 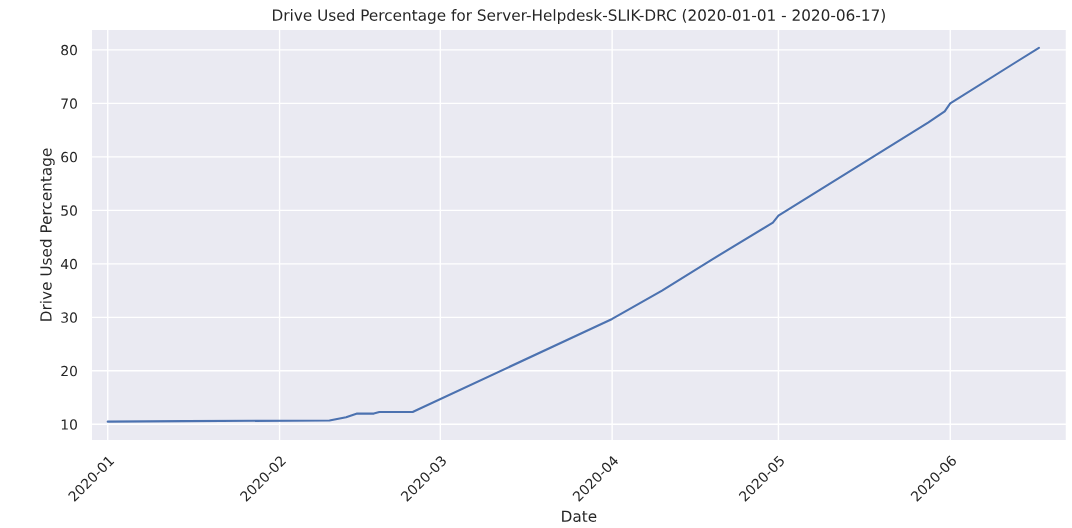 What do you see at coordinates (579, 516) in the screenshot?
I see `x-axis-title: Date` at bounding box center [579, 516].